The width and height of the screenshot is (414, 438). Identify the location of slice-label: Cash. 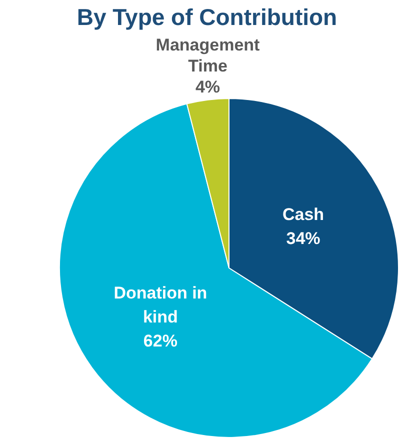
(303, 214).